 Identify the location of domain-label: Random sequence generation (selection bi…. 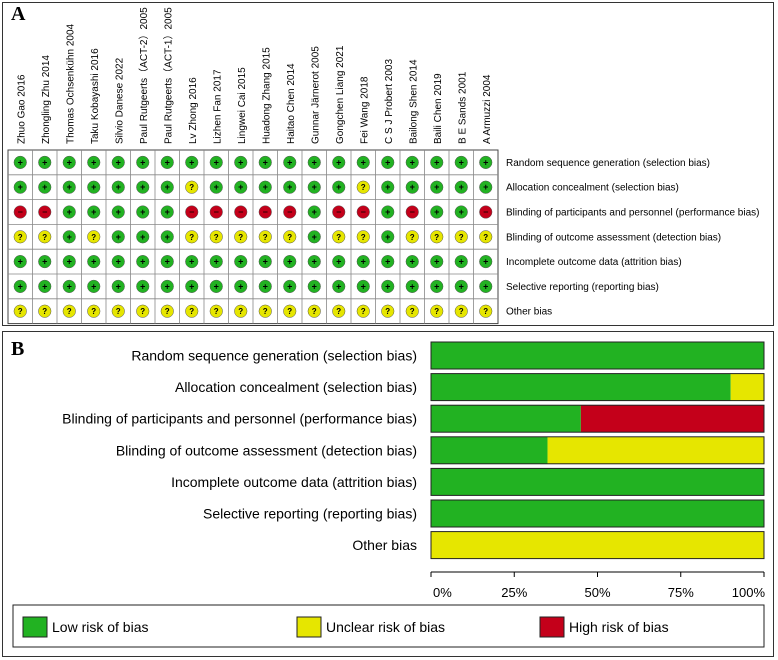
(608, 163).